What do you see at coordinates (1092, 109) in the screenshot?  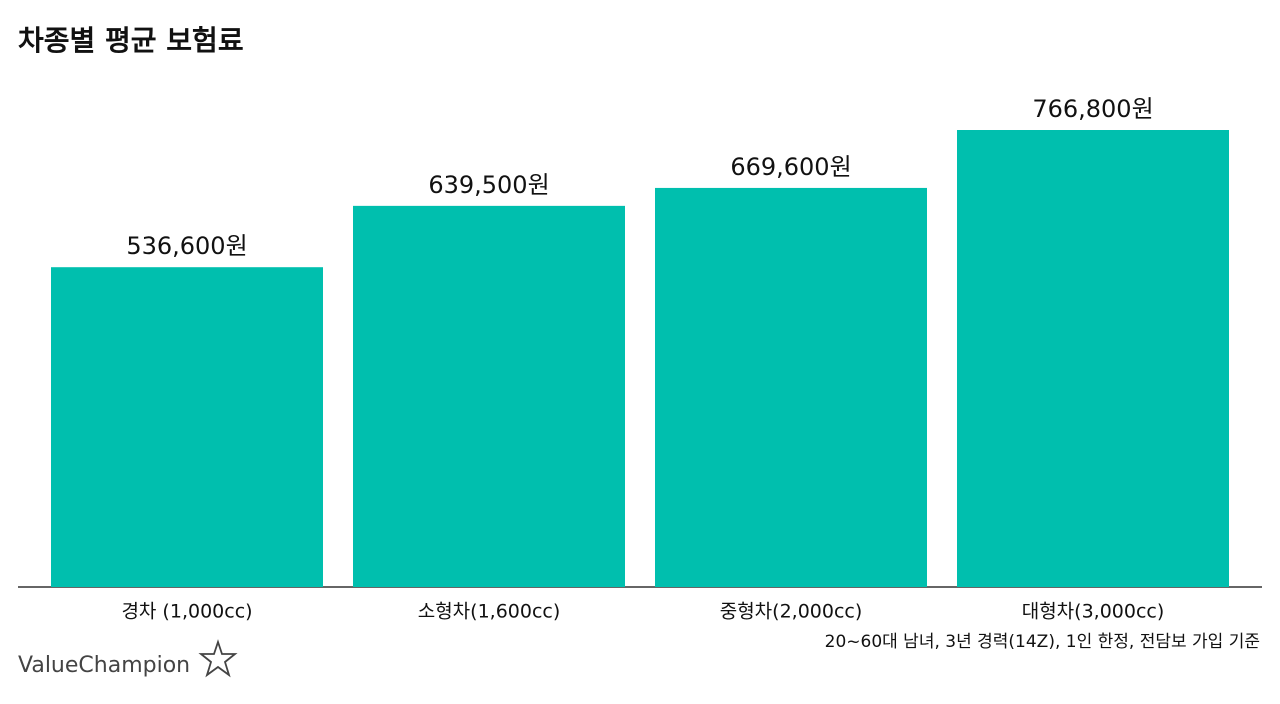 I see `value-label: 766,800원` at bounding box center [1092, 109].